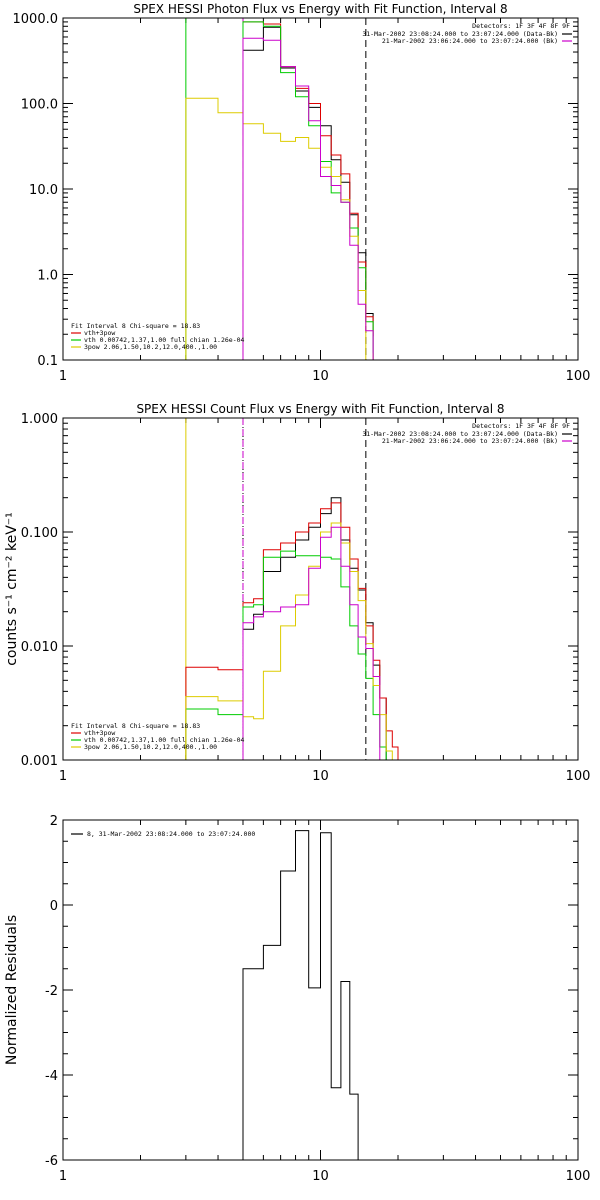 The width and height of the screenshot is (600, 1200). I want to click on y-tick-label: 0.100, so click(39, 533).